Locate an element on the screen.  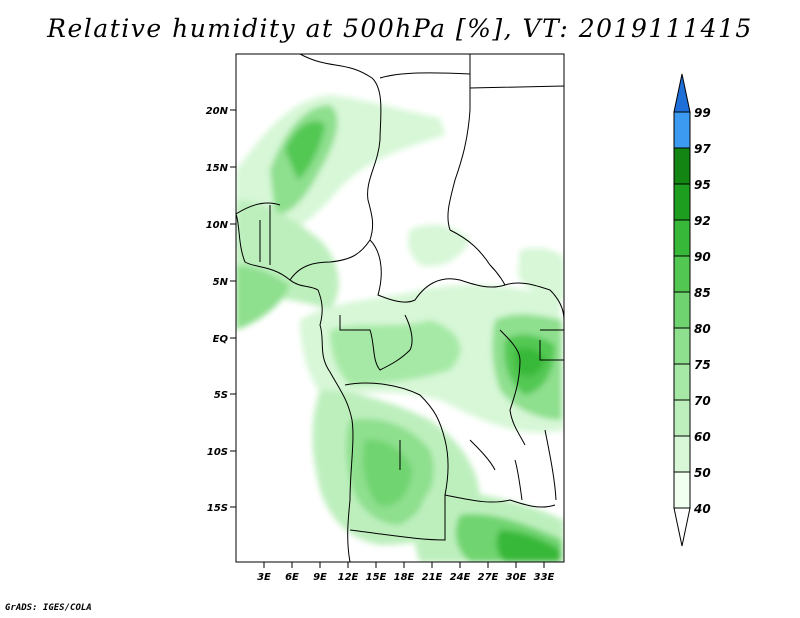
colorbar-label: 60 is located at coordinates (702, 437).